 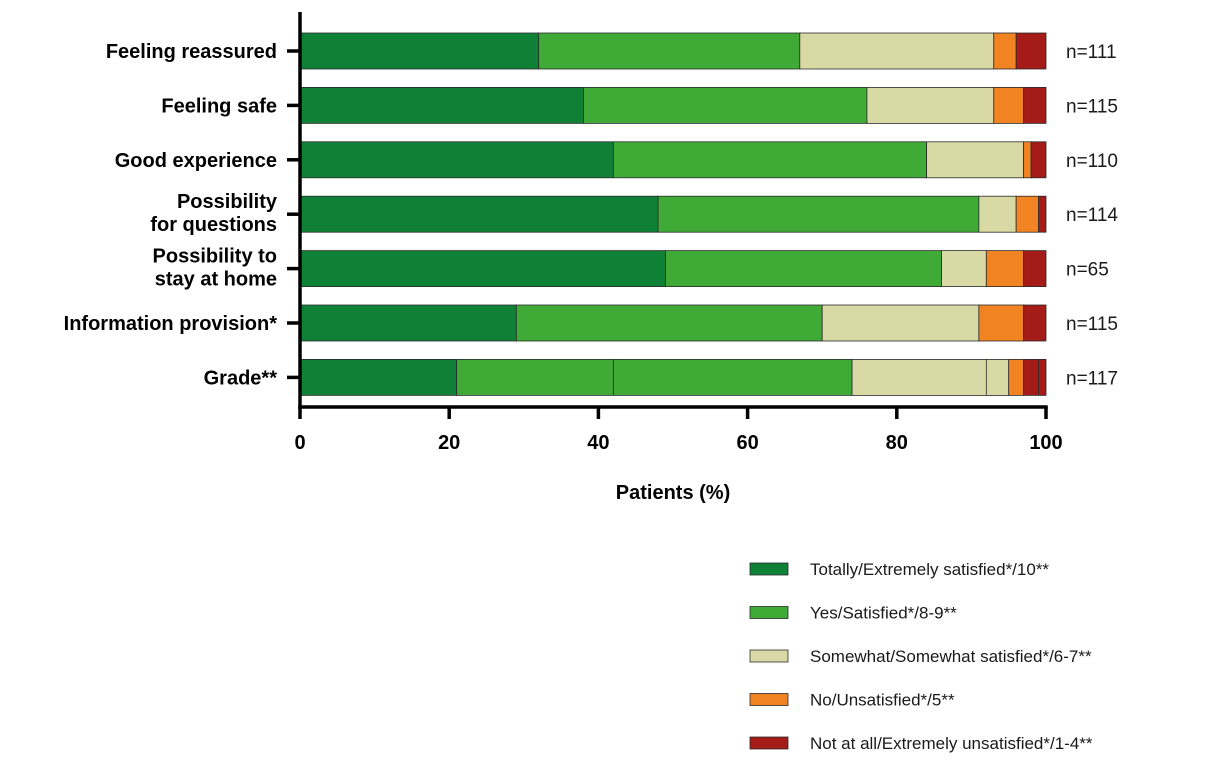 I want to click on n-label-possibility-for-questions: n=114, so click(x=1092, y=215).